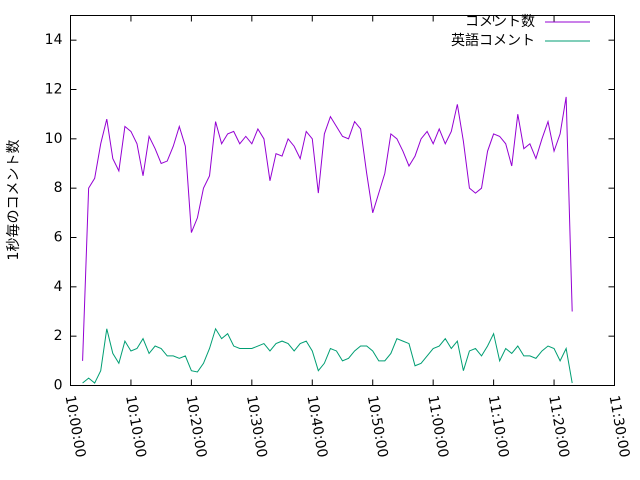 The height and width of the screenshot is (480, 640). Describe the element at coordinates (75, 426) in the screenshot. I see `x-tick-label: 10:00:00` at that location.